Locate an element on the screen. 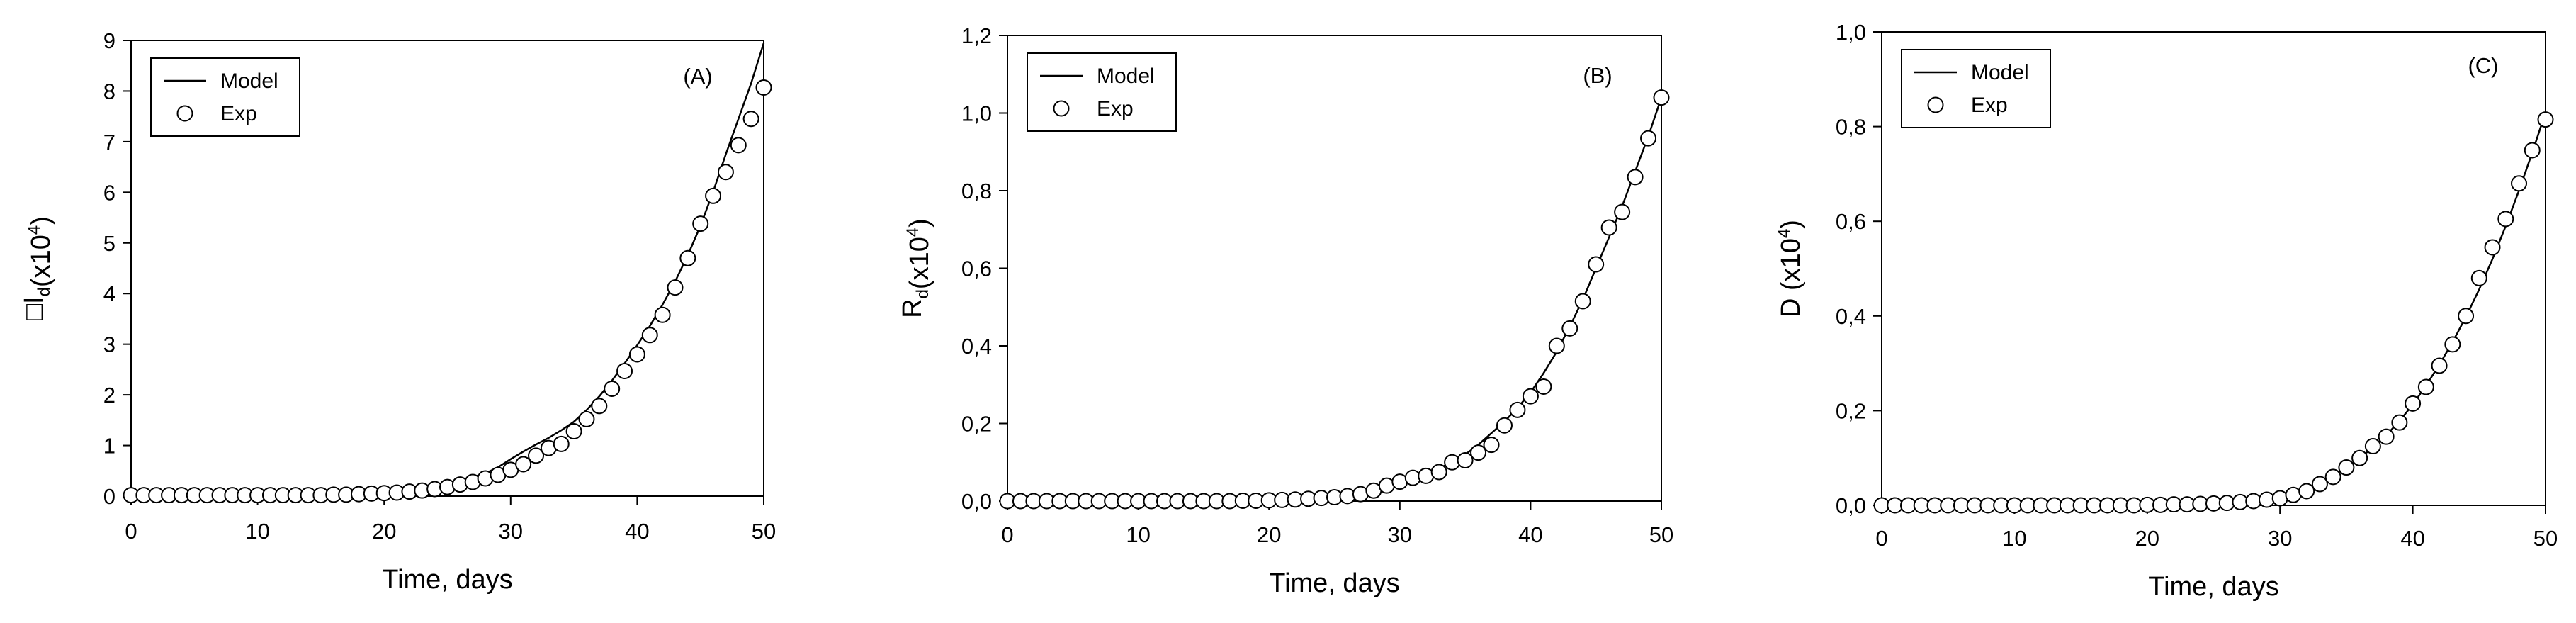 This screenshot has height=623, width=2576. y-tick-label: 0,0 is located at coordinates (1851, 505).